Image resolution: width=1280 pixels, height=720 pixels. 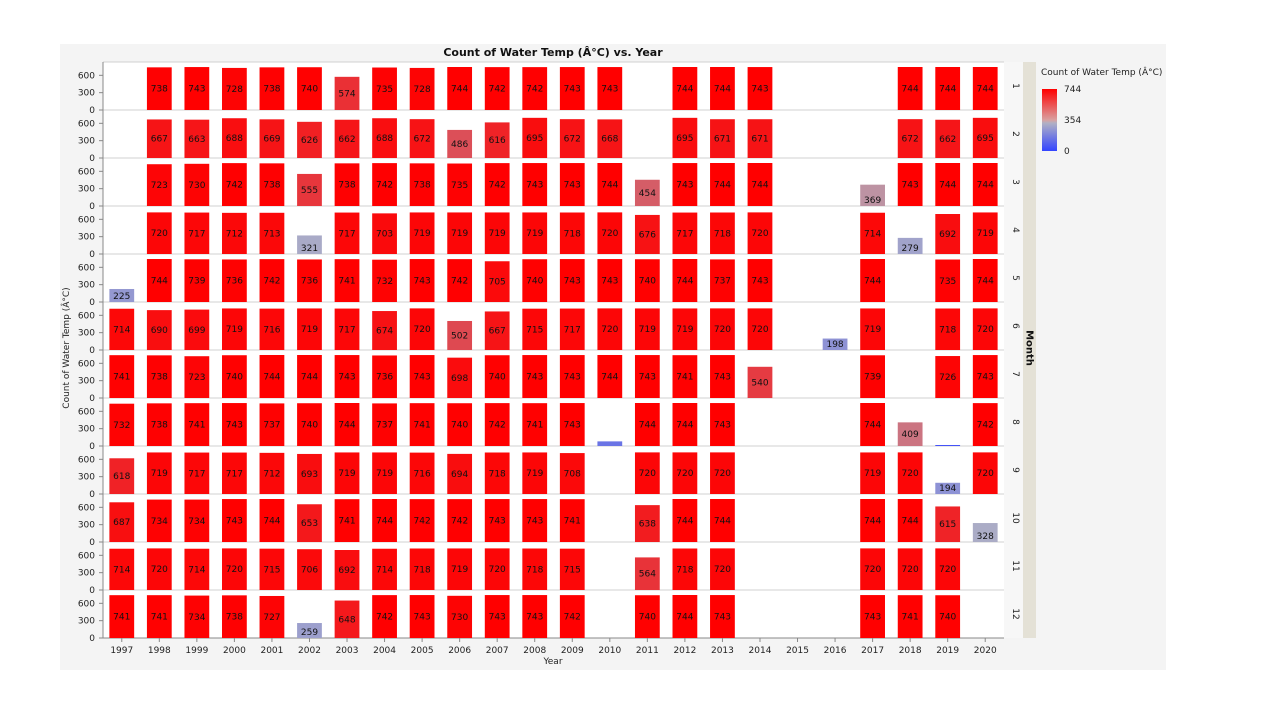 What do you see at coordinates (234, 90) in the screenshot?
I see `data-label: 728` at bounding box center [234, 90].